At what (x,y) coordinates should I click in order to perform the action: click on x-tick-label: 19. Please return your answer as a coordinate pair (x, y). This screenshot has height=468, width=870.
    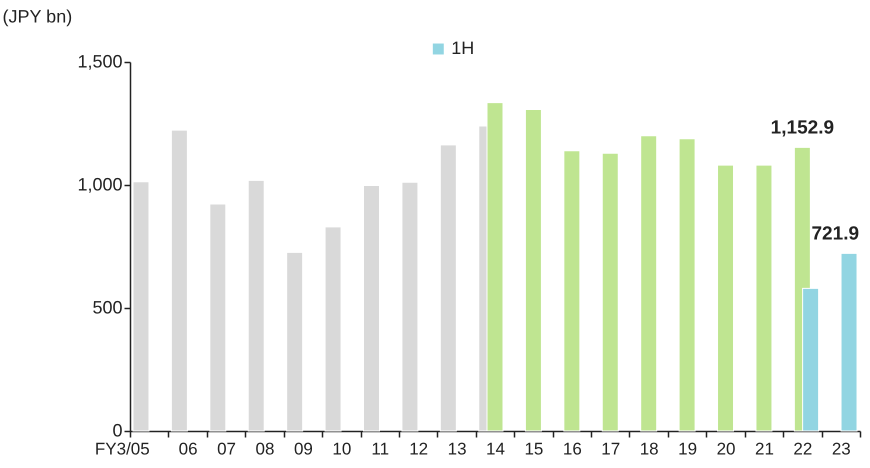
    Looking at the image, I should click on (688, 449).